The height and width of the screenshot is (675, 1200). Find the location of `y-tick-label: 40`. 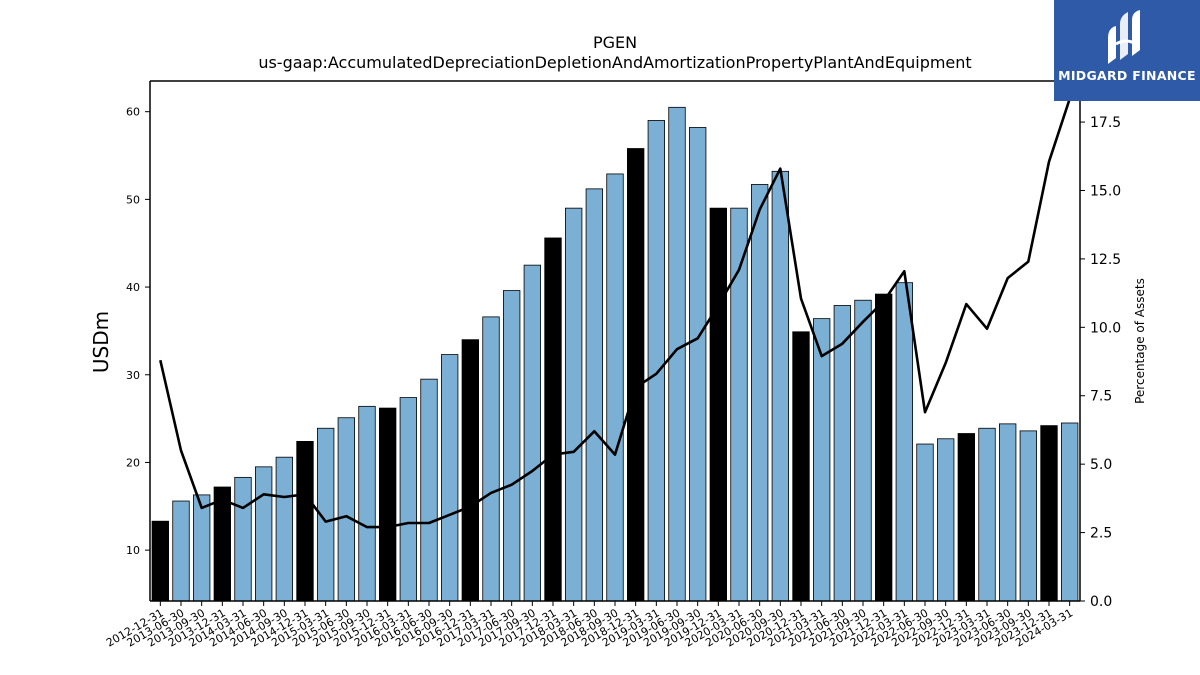

y-tick-label: 40 is located at coordinates (133, 287).